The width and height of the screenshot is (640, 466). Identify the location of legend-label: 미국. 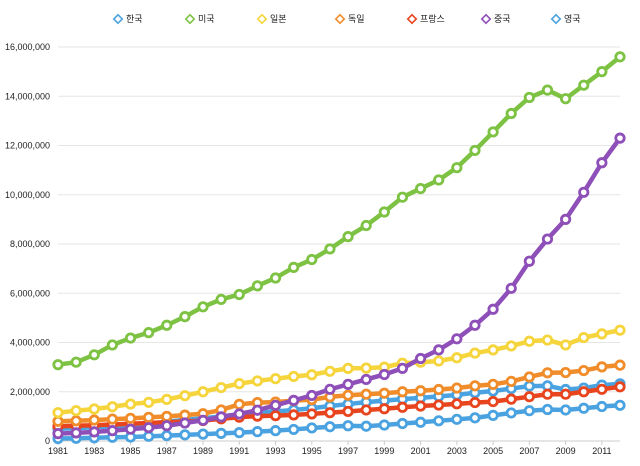
(206, 19).